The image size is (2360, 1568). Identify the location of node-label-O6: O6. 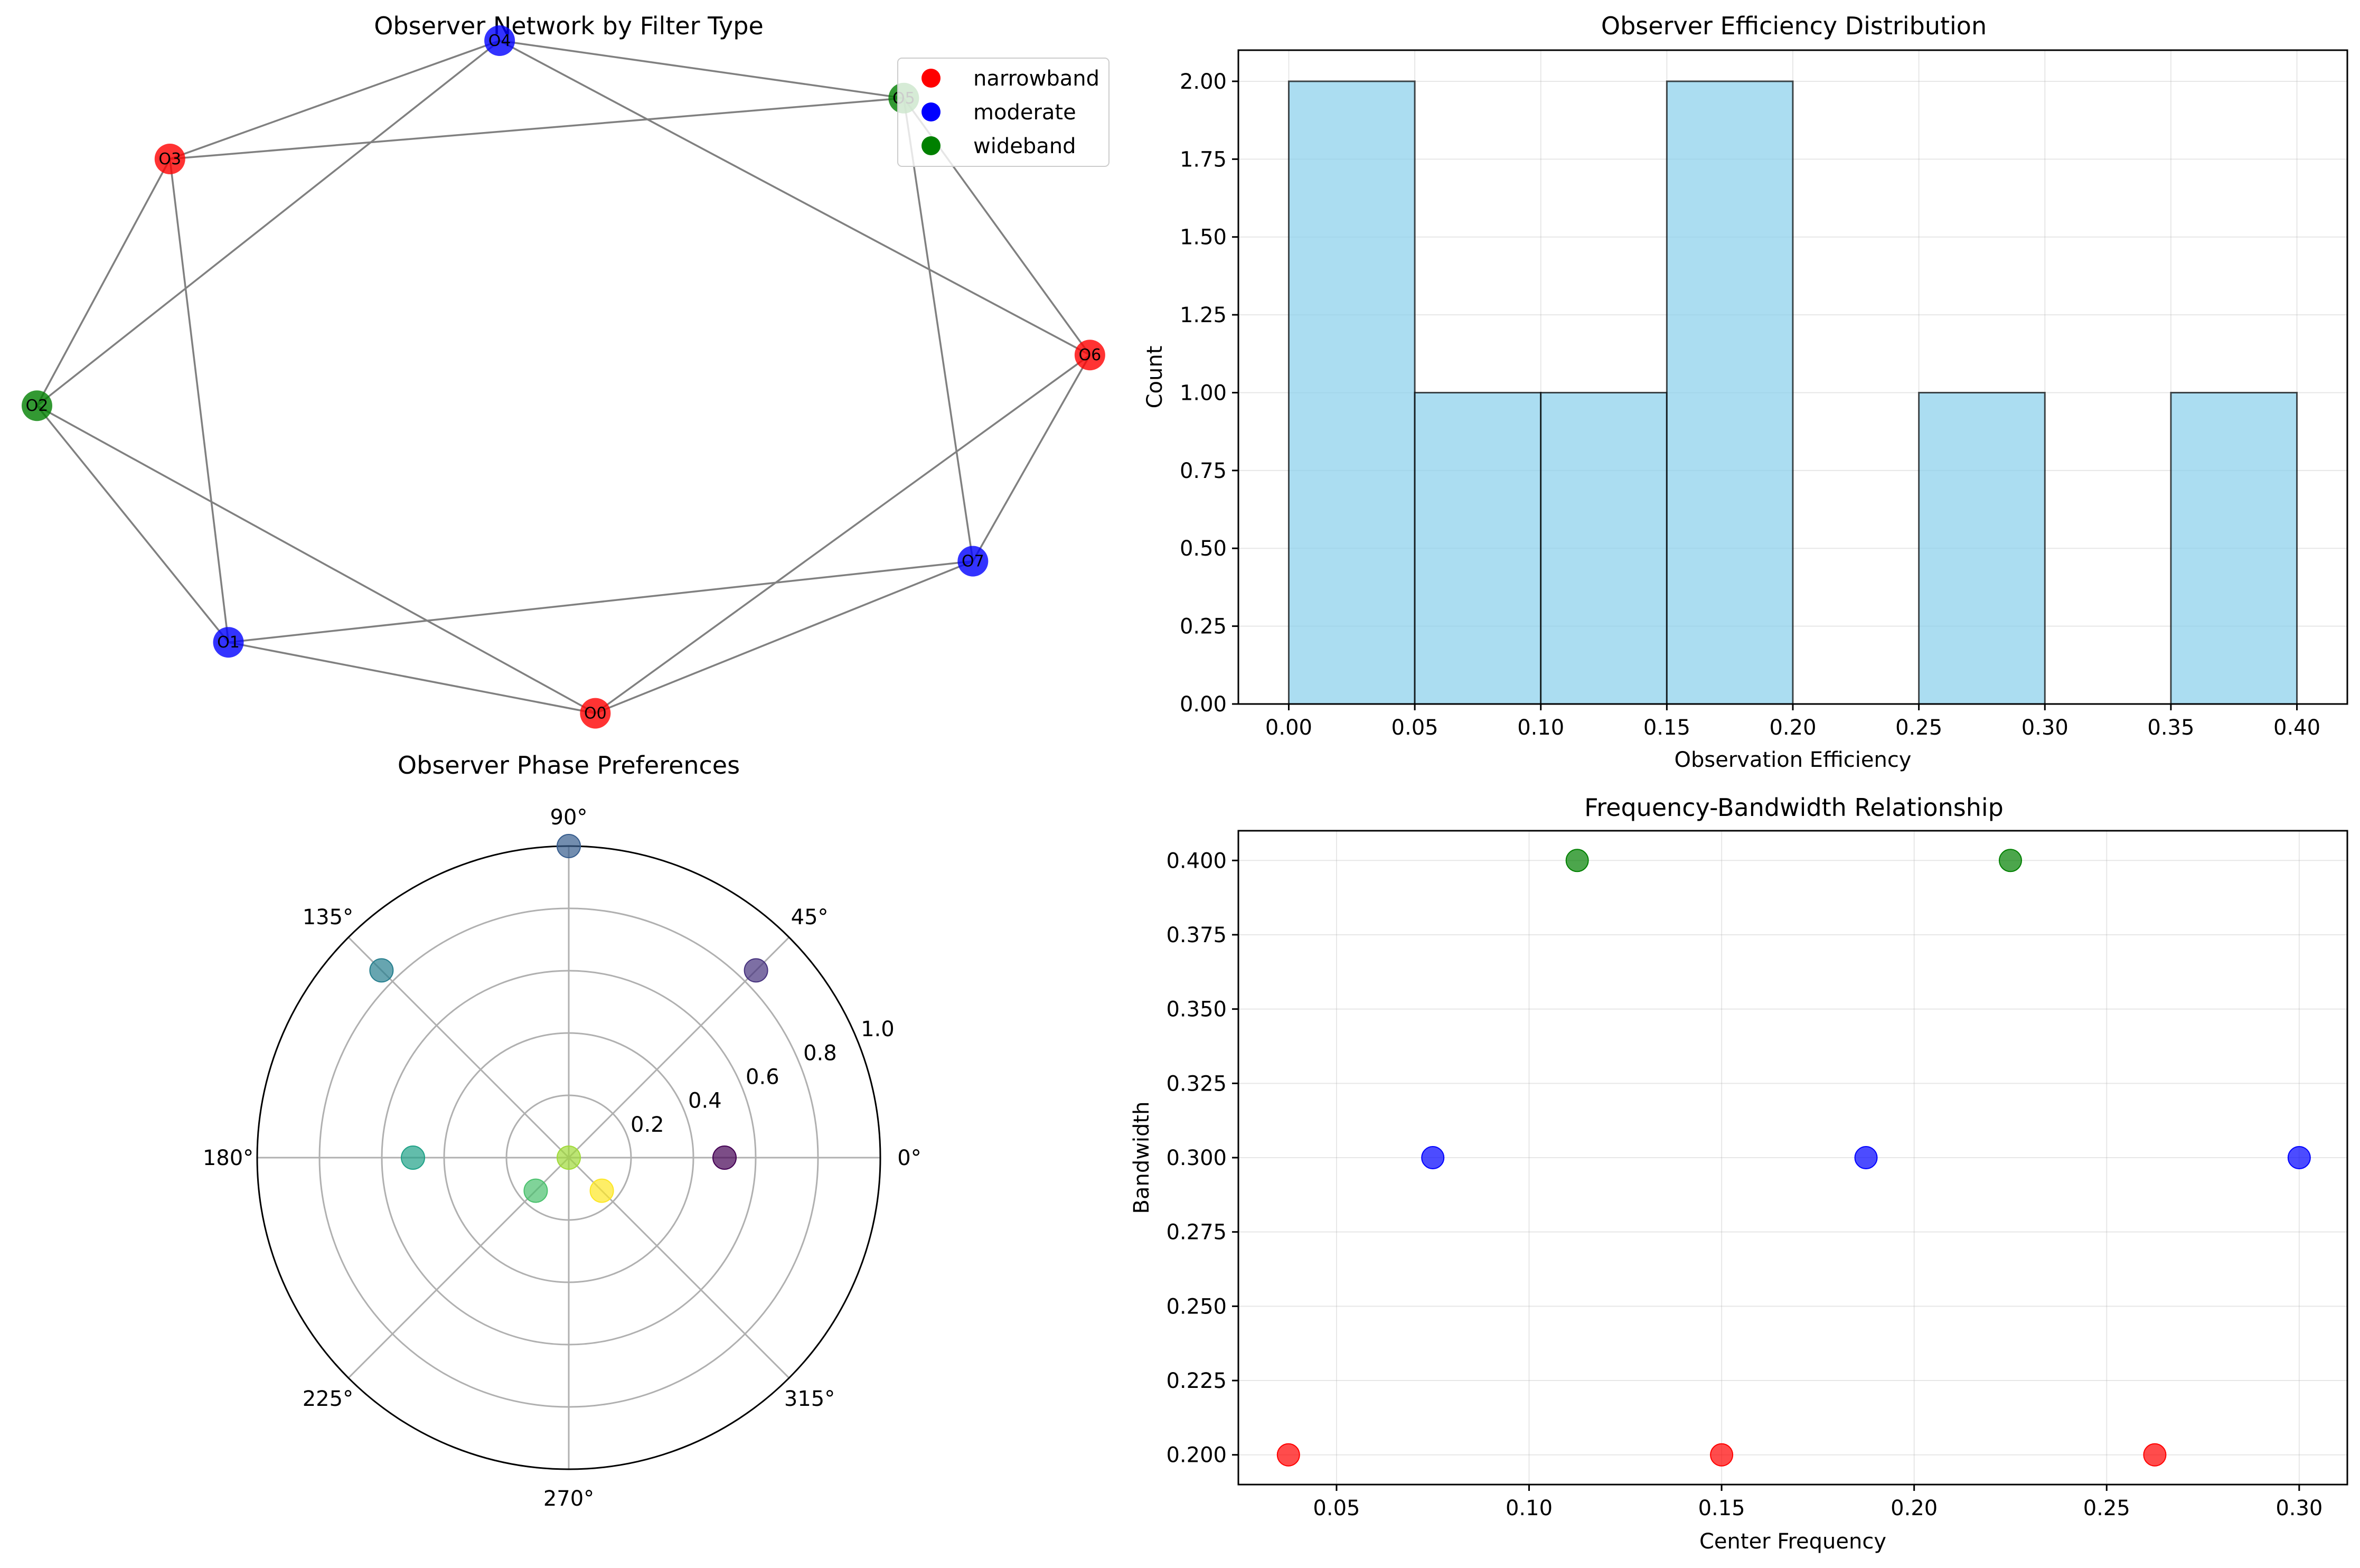
(1090, 355).